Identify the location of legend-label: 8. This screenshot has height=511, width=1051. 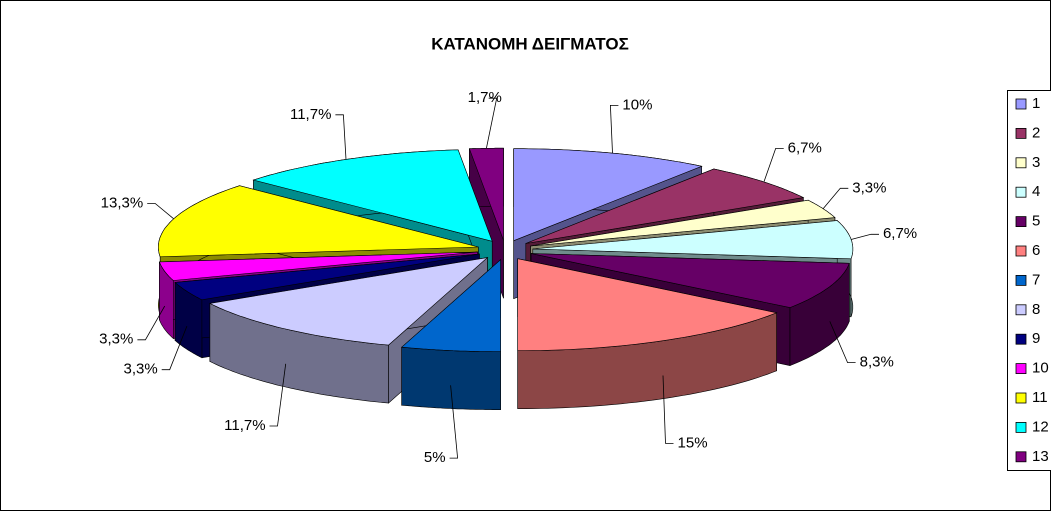
(1036, 309).